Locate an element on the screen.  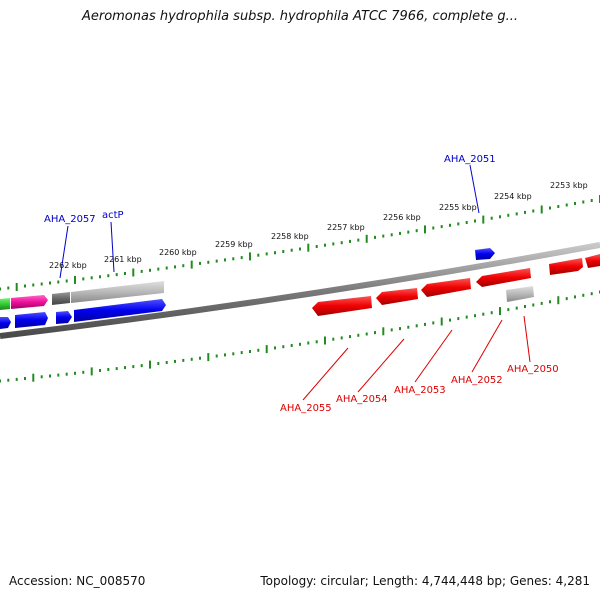
feature-dark-gray is located at coordinates (61, 298).